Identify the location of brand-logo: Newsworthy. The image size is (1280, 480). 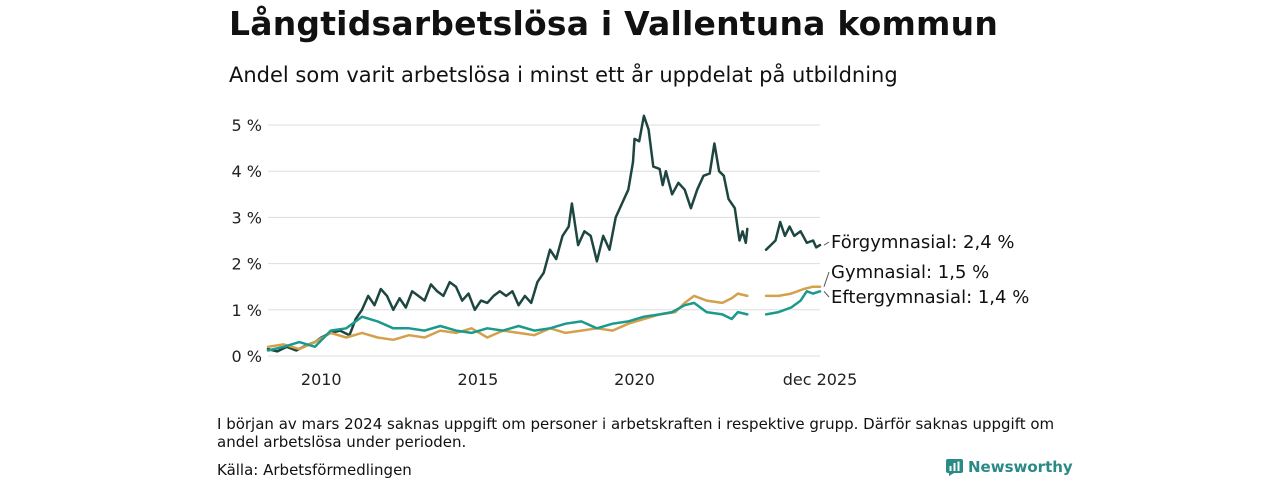
(1009, 467).